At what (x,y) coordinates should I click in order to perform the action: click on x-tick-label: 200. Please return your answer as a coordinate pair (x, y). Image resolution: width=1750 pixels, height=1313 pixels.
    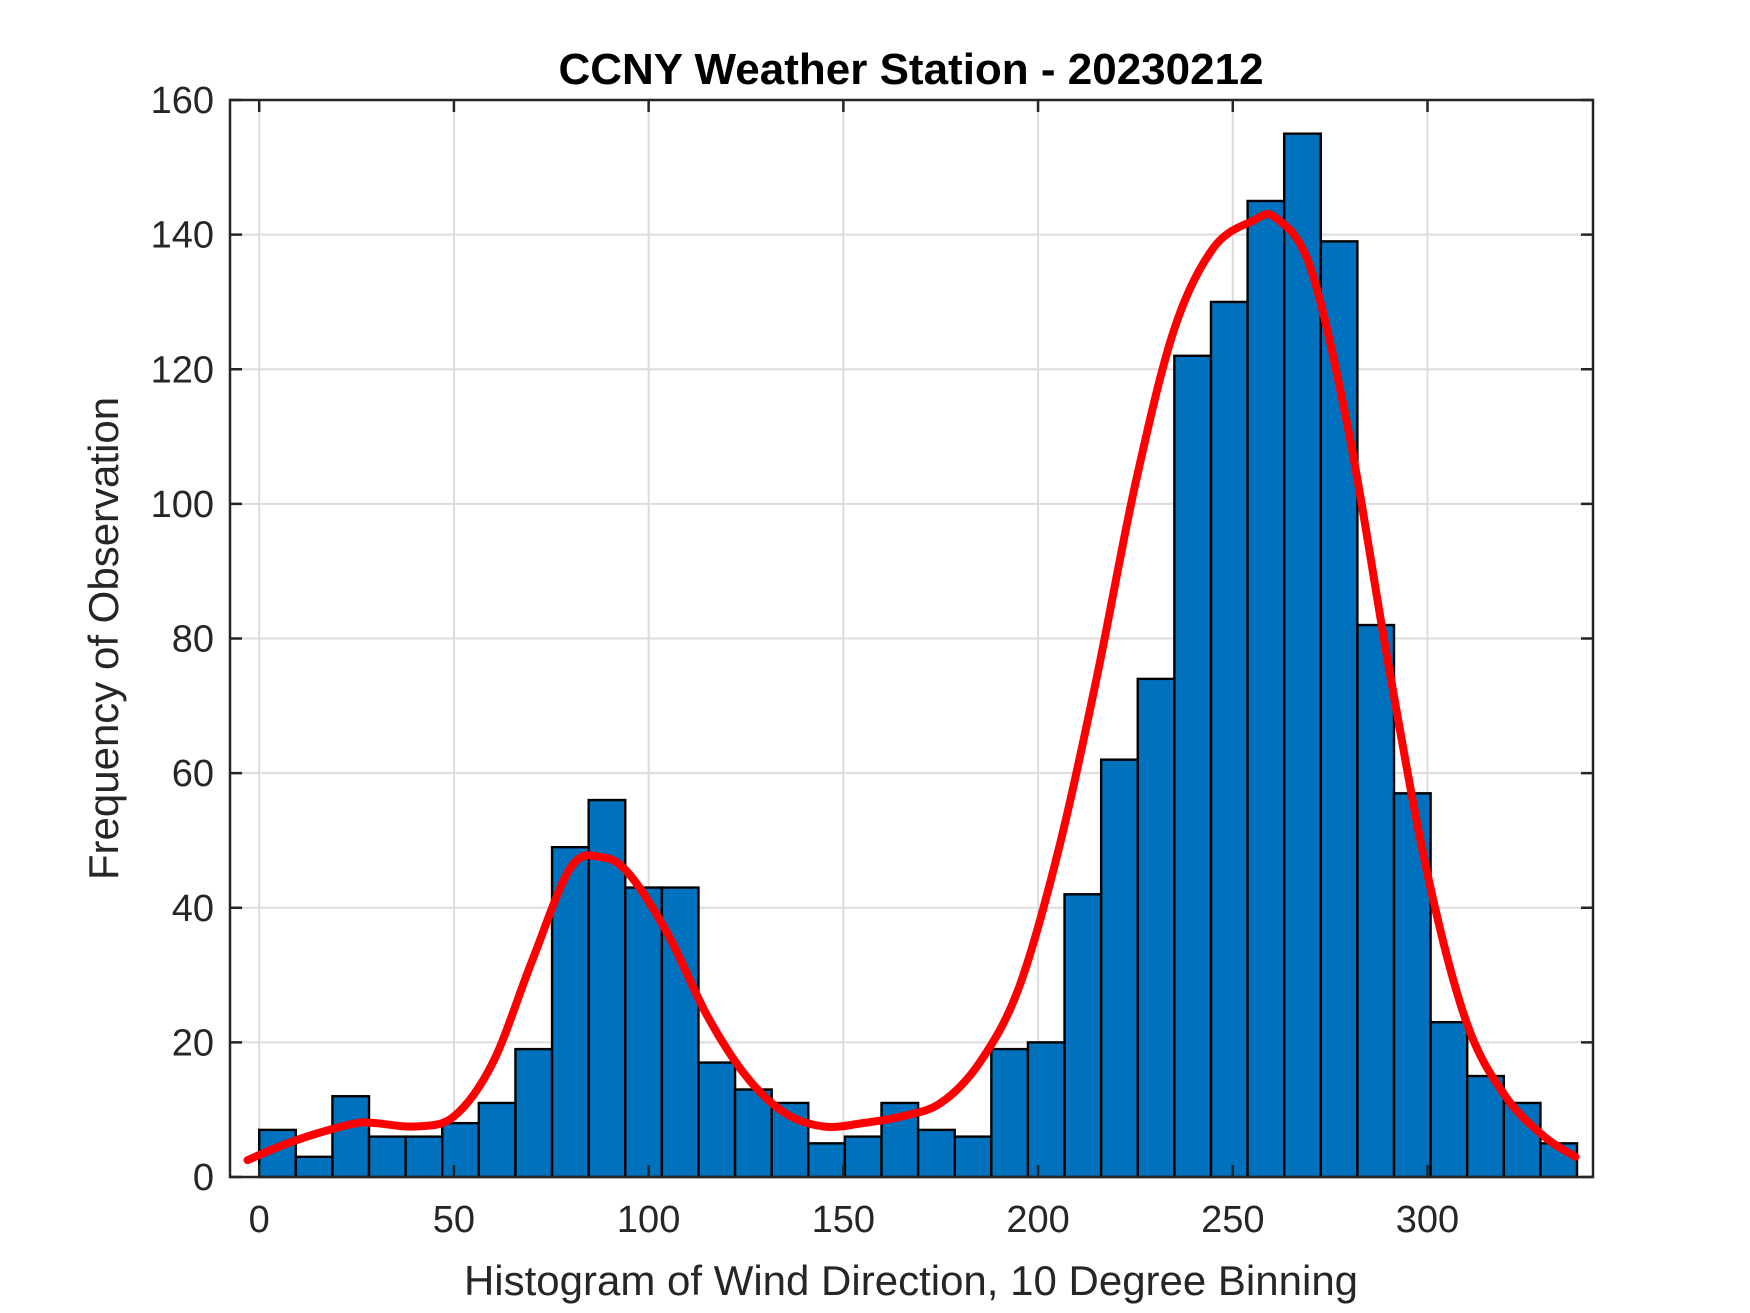
    Looking at the image, I should click on (1037, 1220).